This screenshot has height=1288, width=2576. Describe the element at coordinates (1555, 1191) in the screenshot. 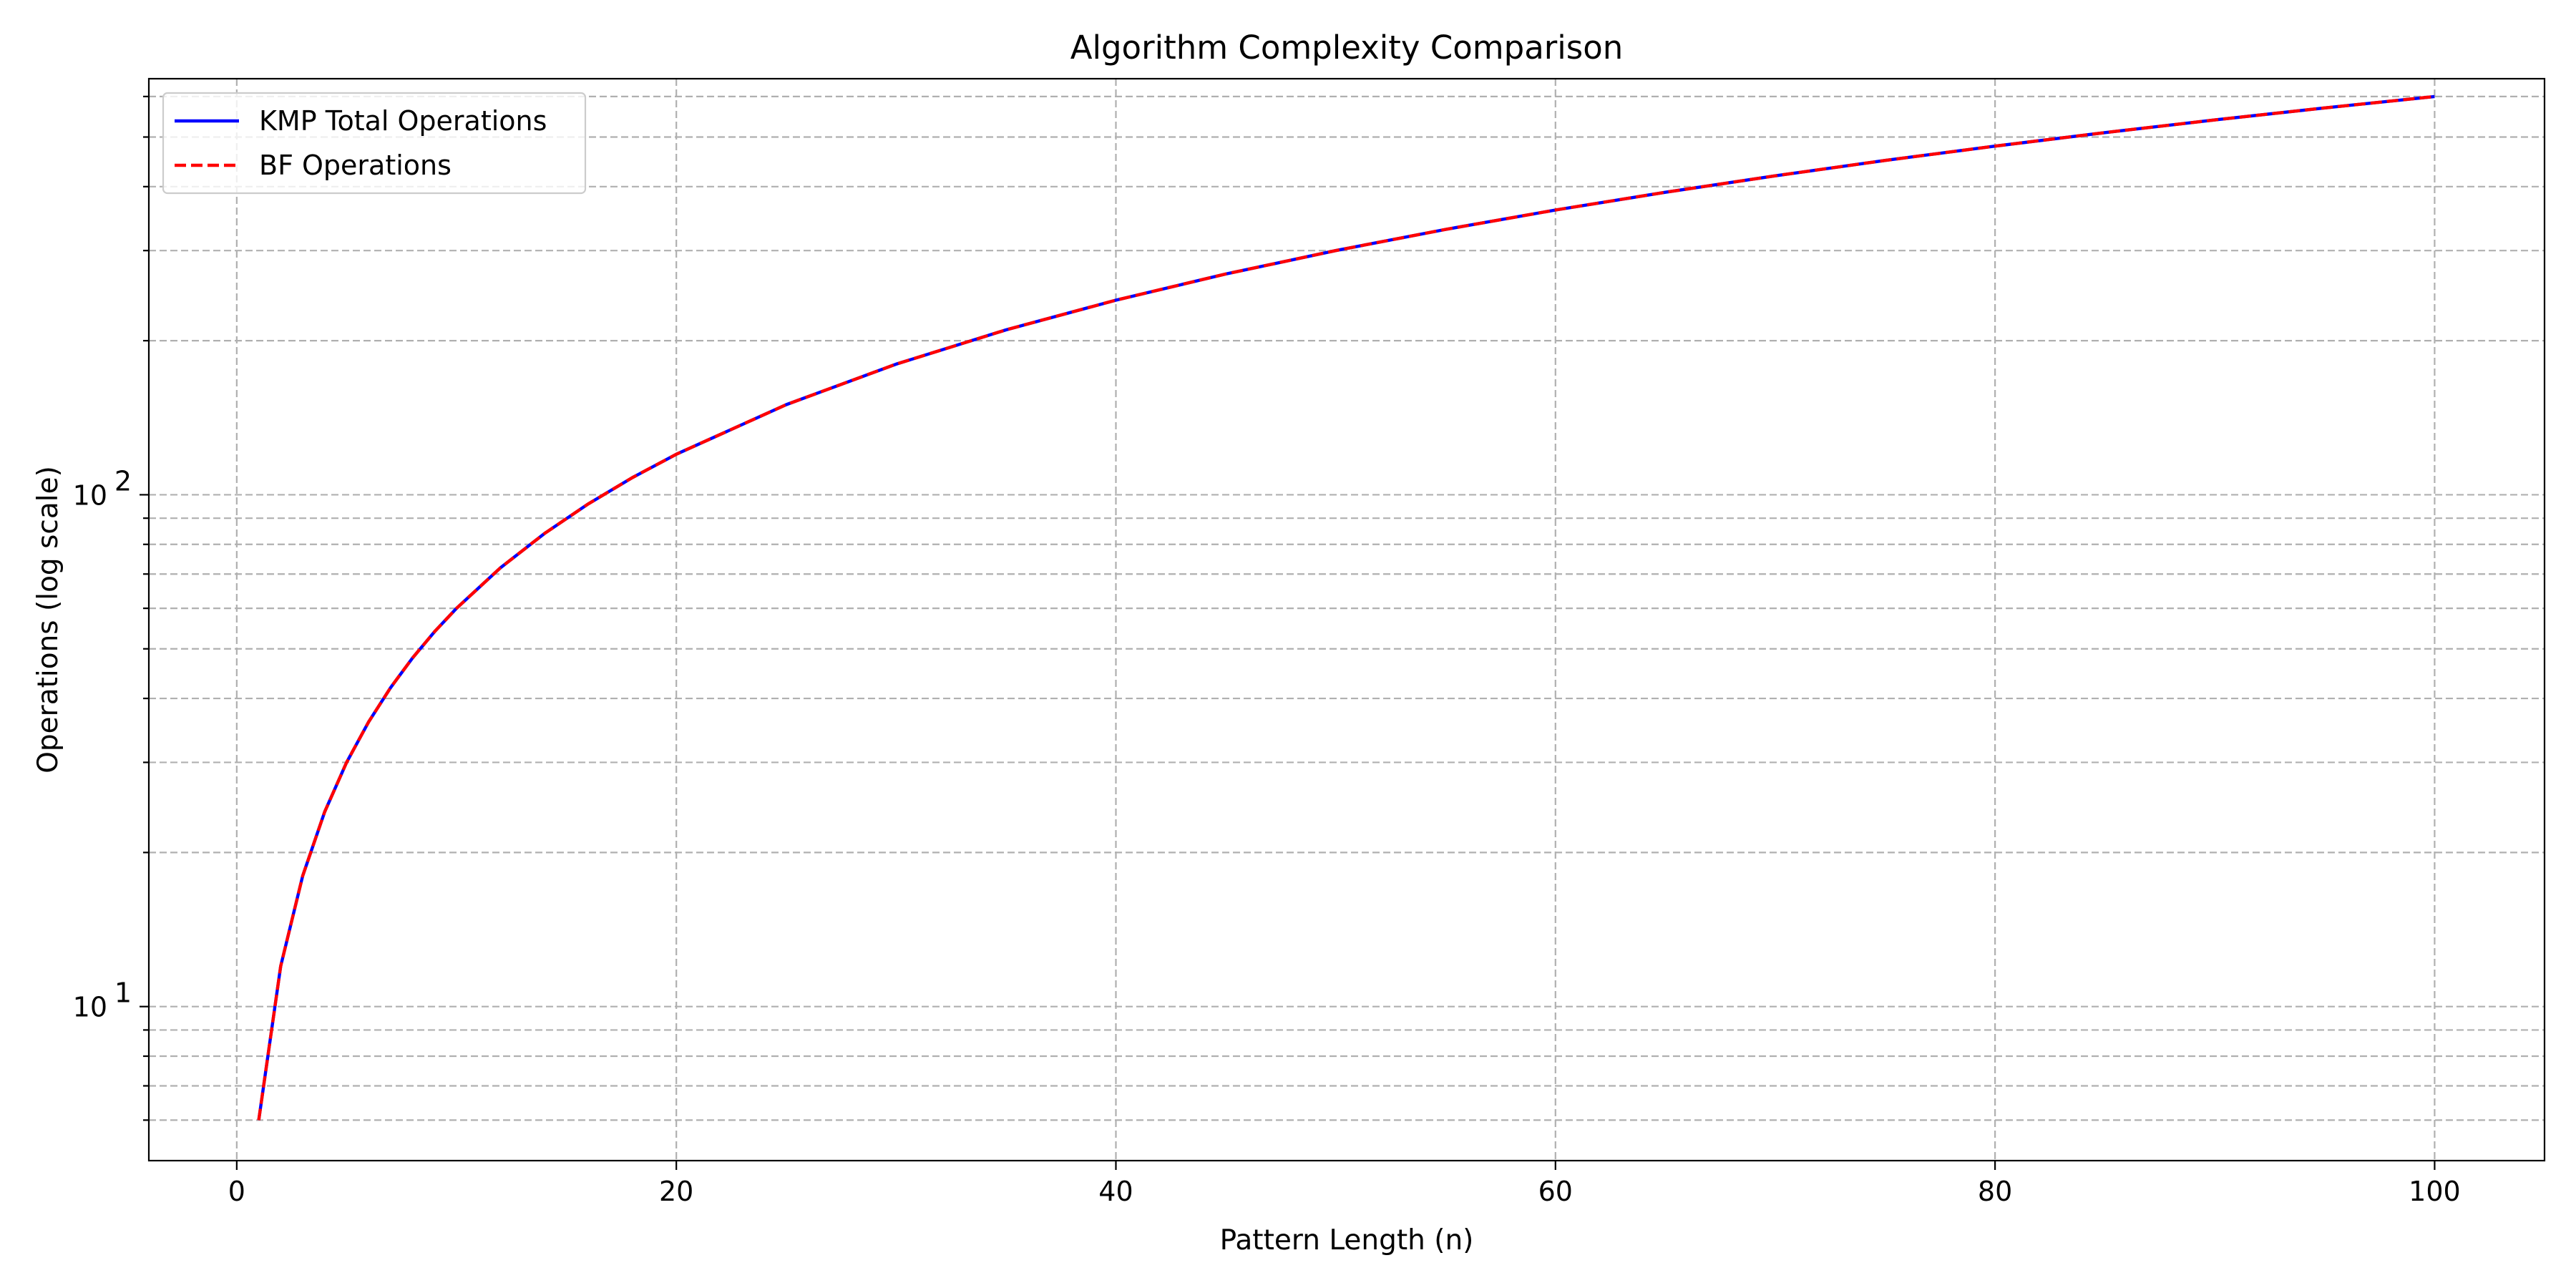

I see `x-tick-label: 60` at that location.